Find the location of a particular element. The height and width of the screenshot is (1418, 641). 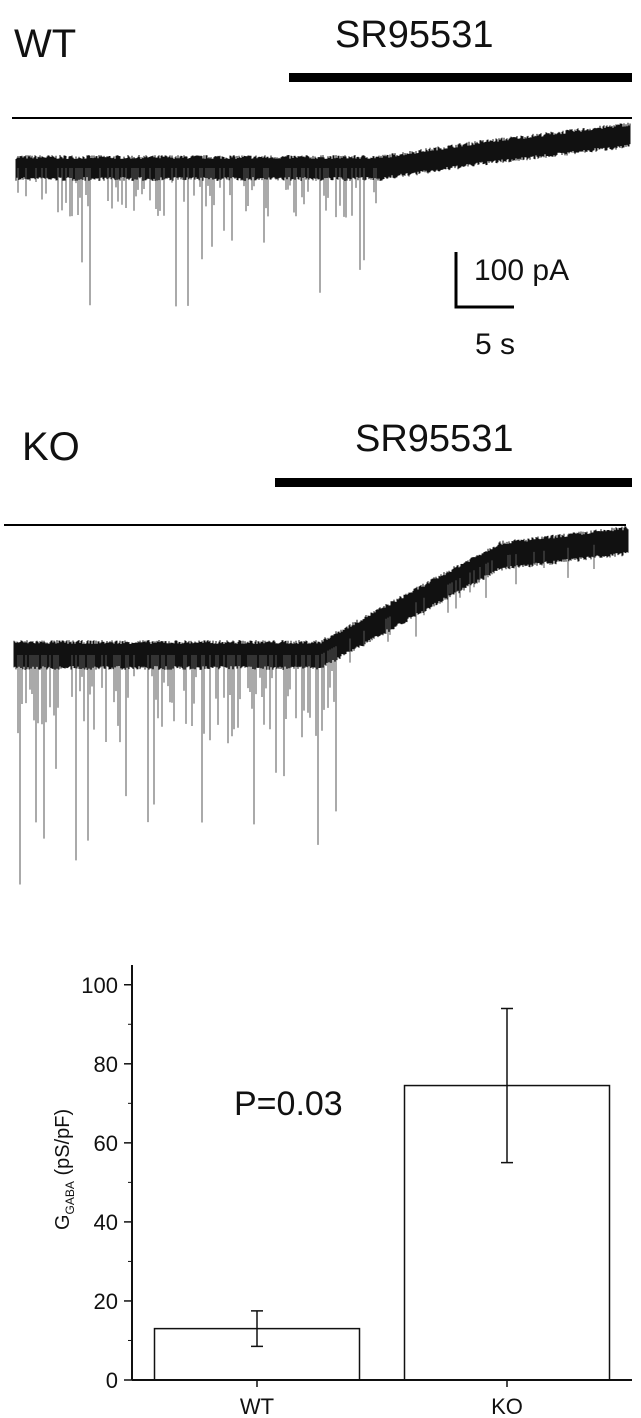

y-axis-label: GGABA (pS/pF) is located at coordinates (64, 1169).